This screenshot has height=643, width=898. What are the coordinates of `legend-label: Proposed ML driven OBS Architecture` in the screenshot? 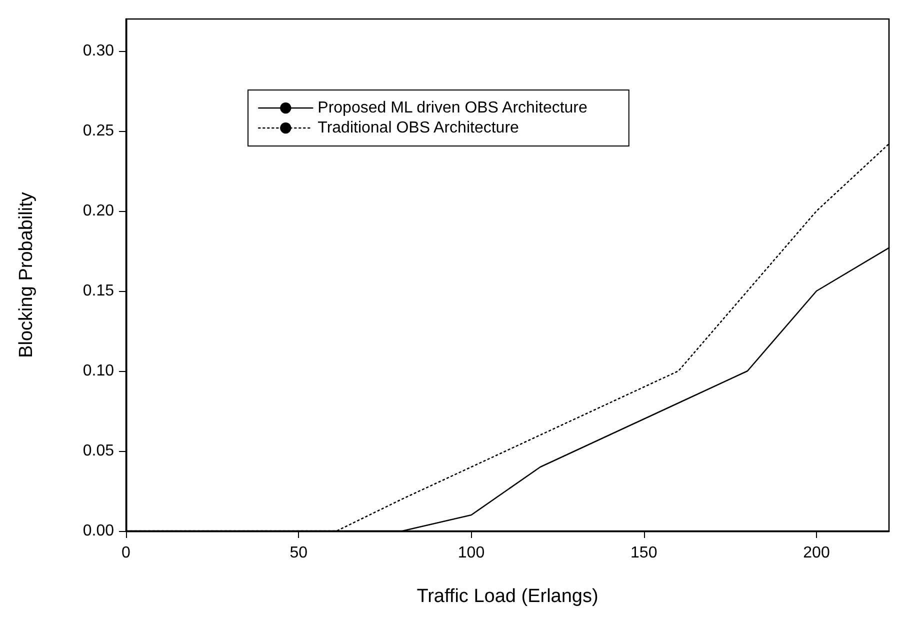 It's located at (453, 108).